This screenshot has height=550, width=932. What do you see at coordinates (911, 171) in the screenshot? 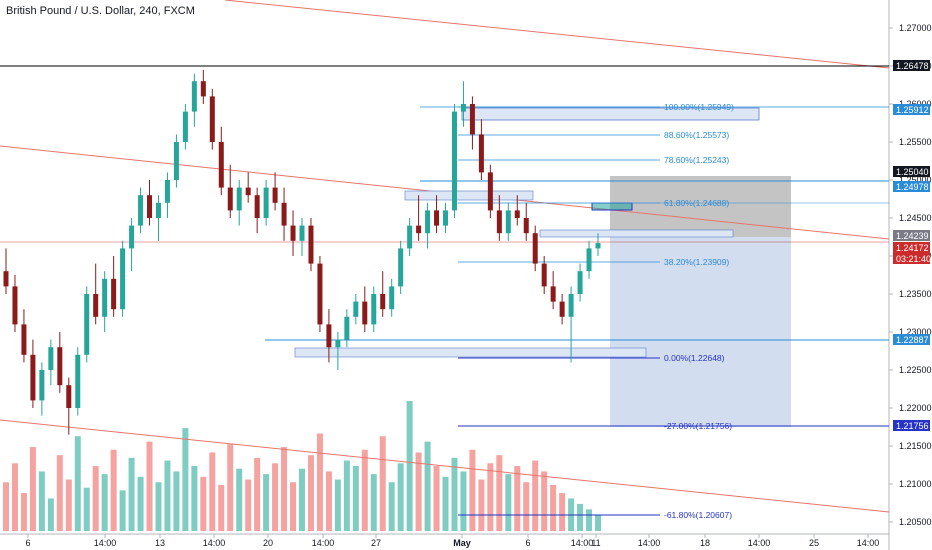
I see `price-tag: 1.25040` at bounding box center [911, 171].